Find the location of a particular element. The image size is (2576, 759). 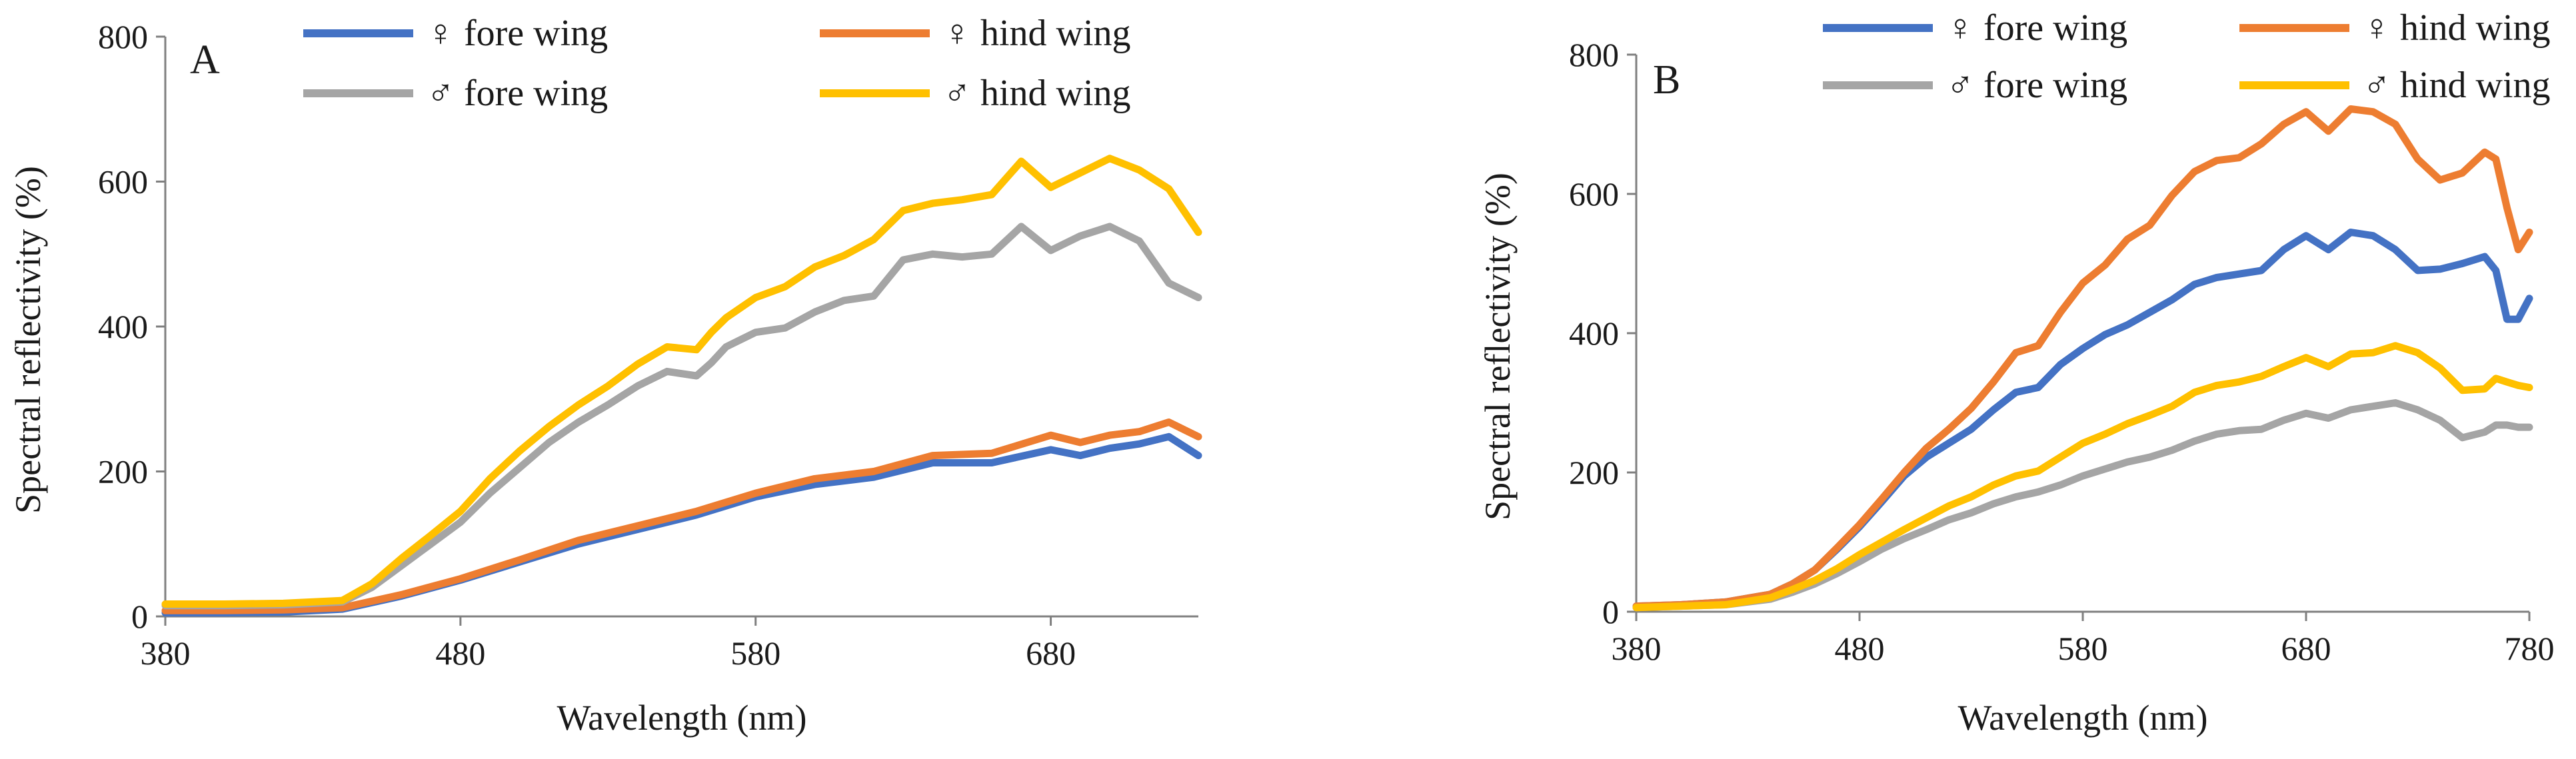

panel-label: A is located at coordinates (205, 60).